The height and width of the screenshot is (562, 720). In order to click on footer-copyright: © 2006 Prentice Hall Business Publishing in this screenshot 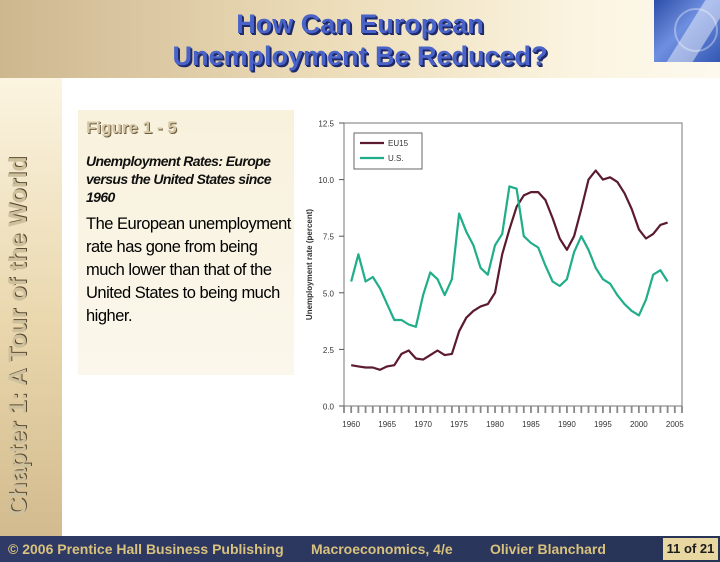, I will do `click(146, 549)`.